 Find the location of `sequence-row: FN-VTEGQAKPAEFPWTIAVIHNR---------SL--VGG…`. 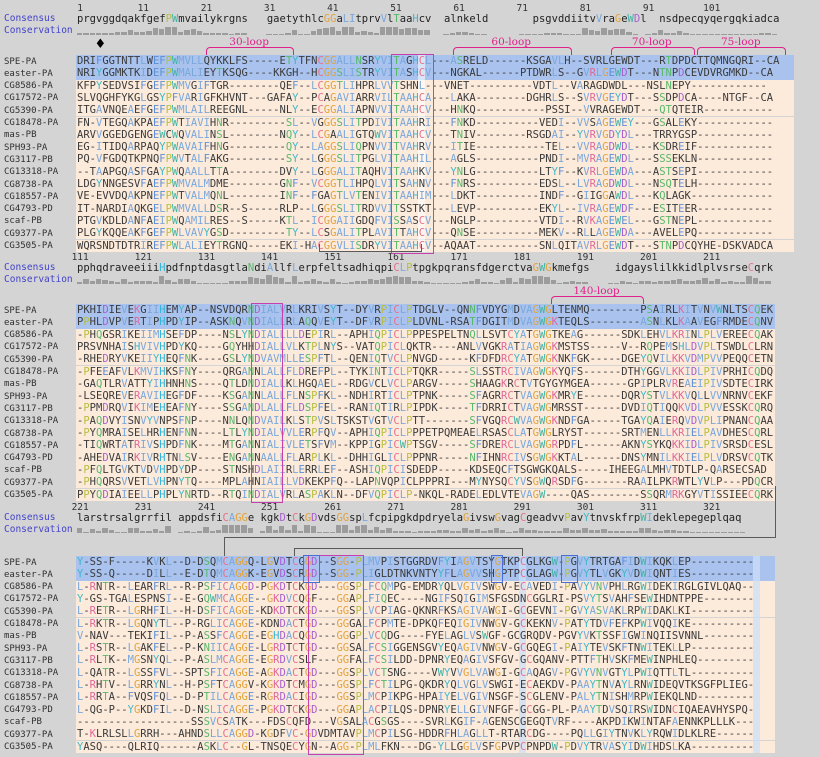

sequence-row: FN-VTEGQAKPAEFPWTIAVIHNR---------SL--VGG… is located at coordinates (425, 122).